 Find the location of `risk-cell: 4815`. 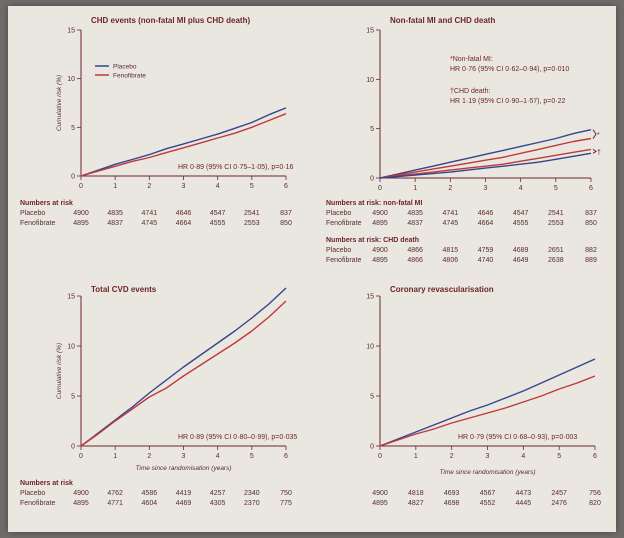

risk-cell: 4815 is located at coordinates (451, 250).